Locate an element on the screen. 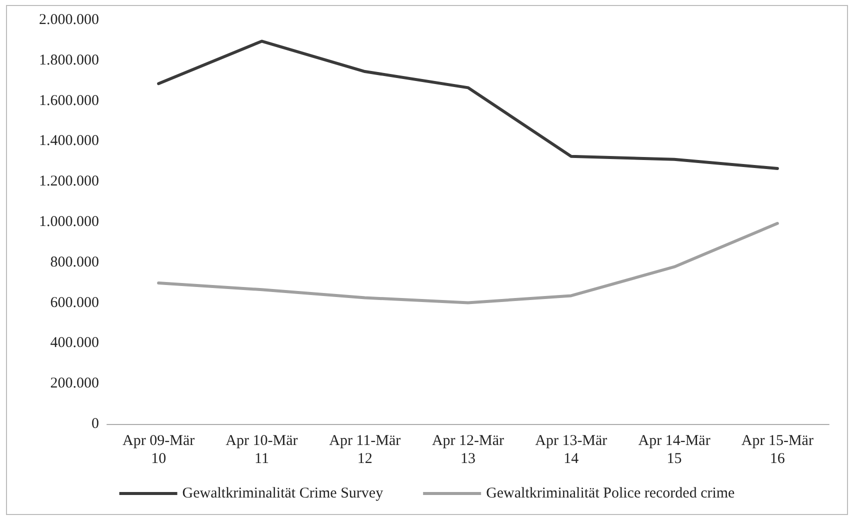  legend-label: Gewaltkriminalität Police recorded crime is located at coordinates (611, 494).